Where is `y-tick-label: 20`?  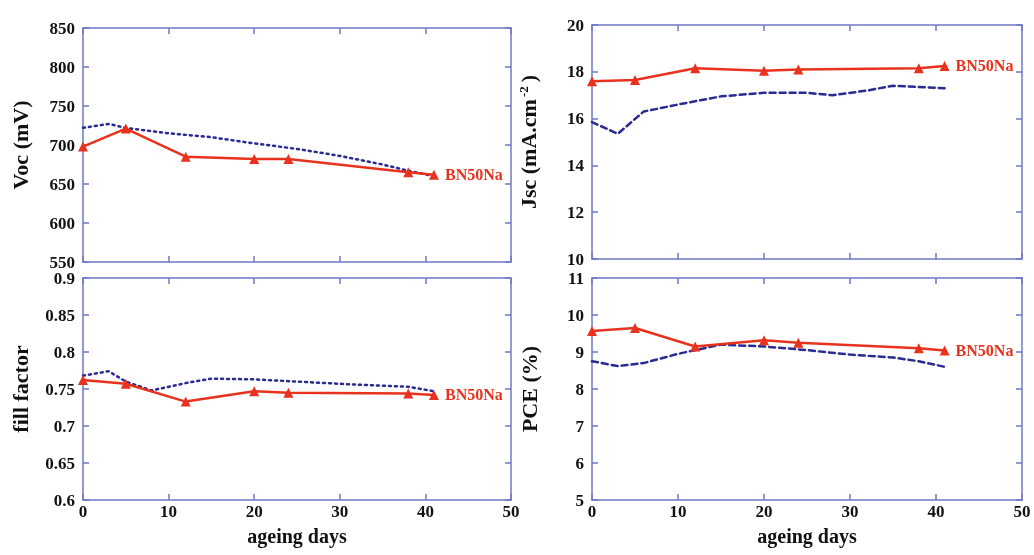 y-tick-label: 20 is located at coordinates (575, 25).